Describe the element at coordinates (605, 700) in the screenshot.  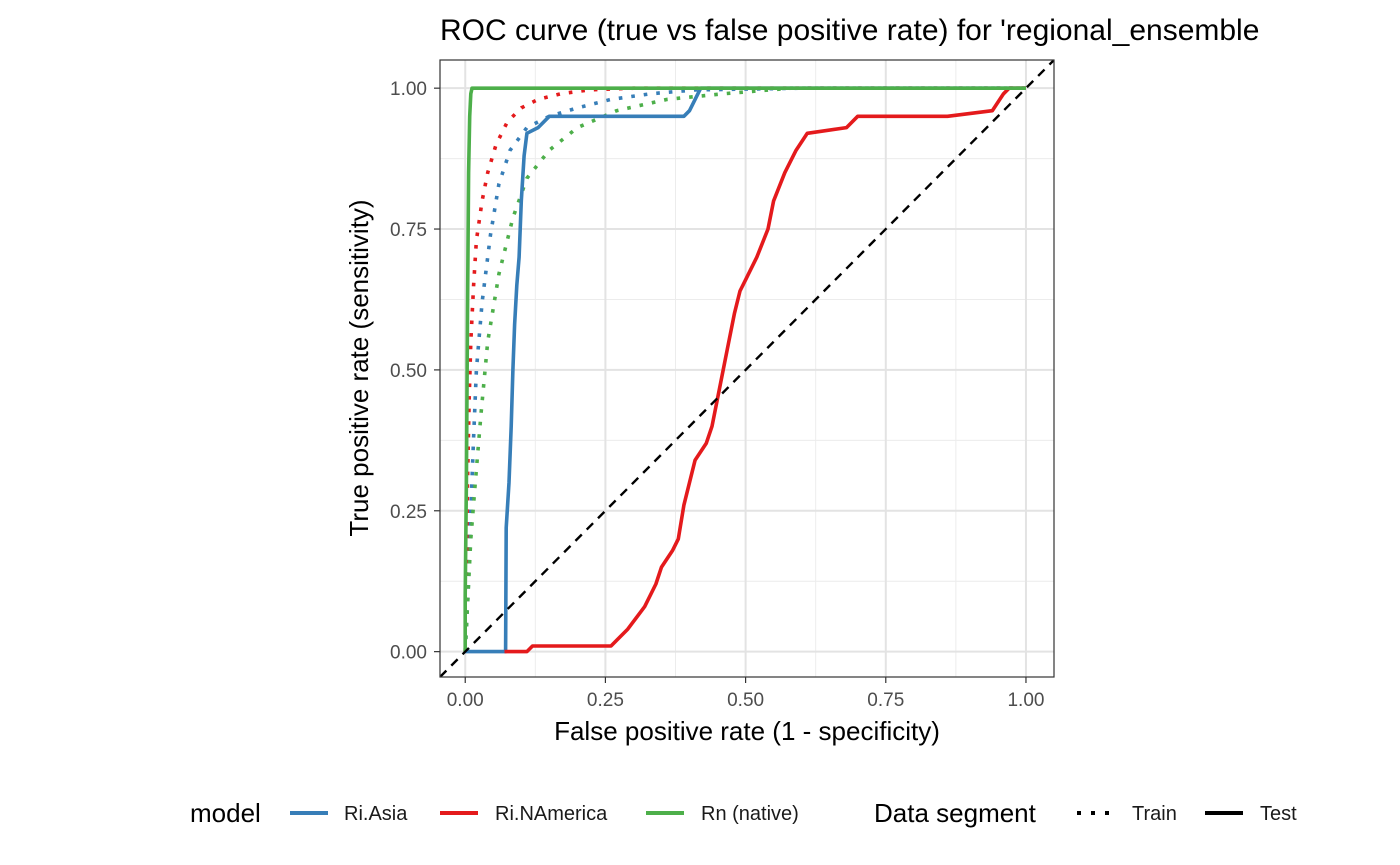
I see `x-tick-label: 0.25` at that location.